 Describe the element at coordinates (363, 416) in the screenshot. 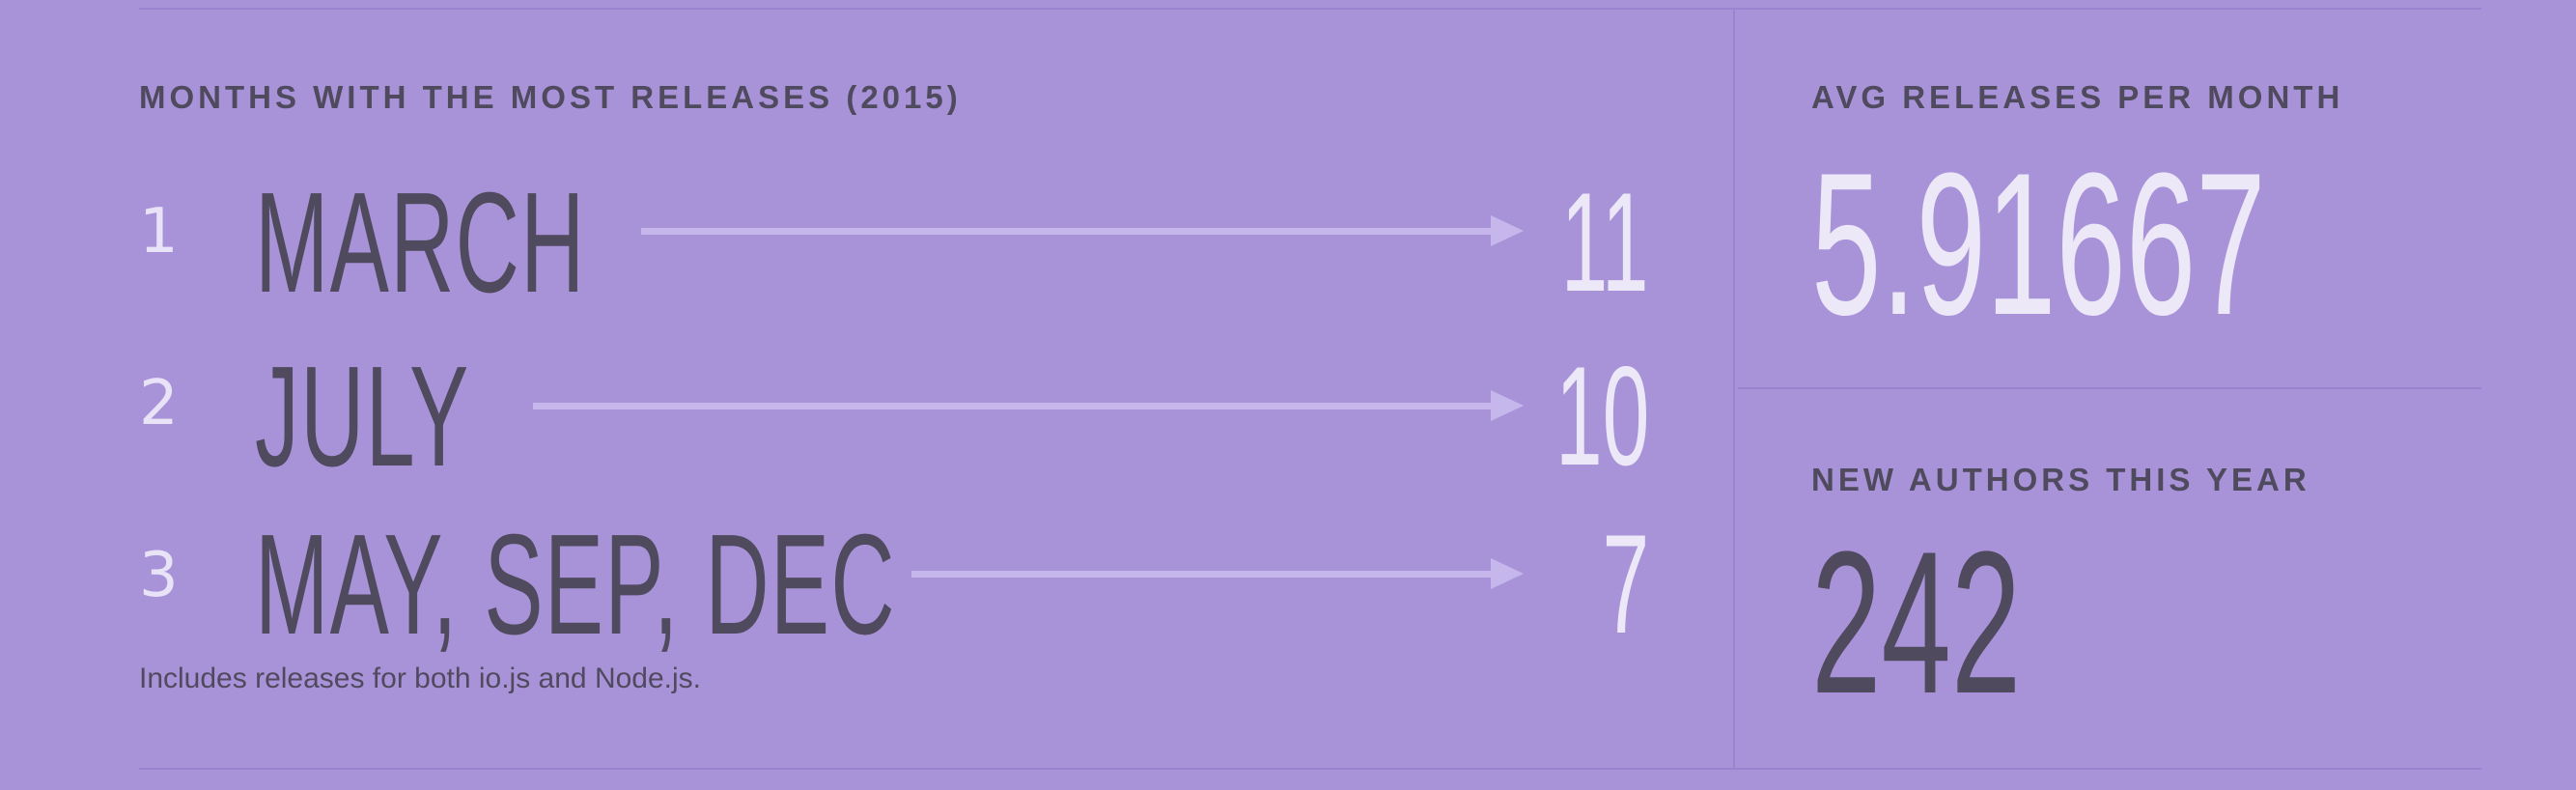

I see `month-name: JULY` at that location.